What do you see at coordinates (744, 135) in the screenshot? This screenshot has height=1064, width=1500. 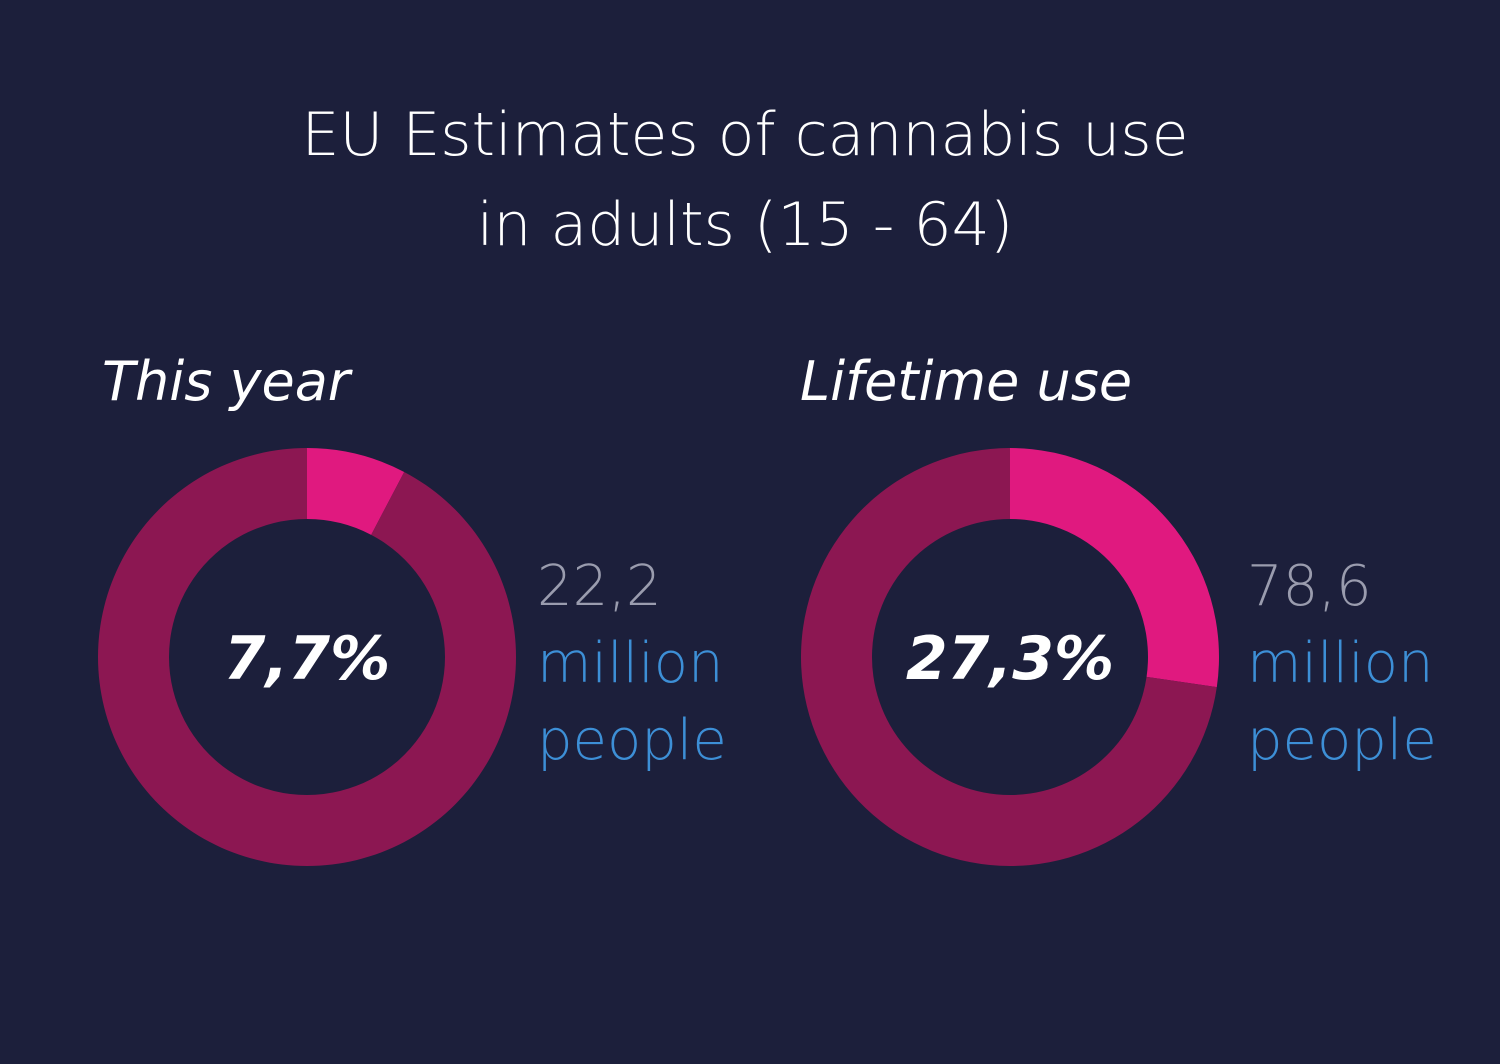 I see `title-line: EU Estimates of cannabis use` at bounding box center [744, 135].